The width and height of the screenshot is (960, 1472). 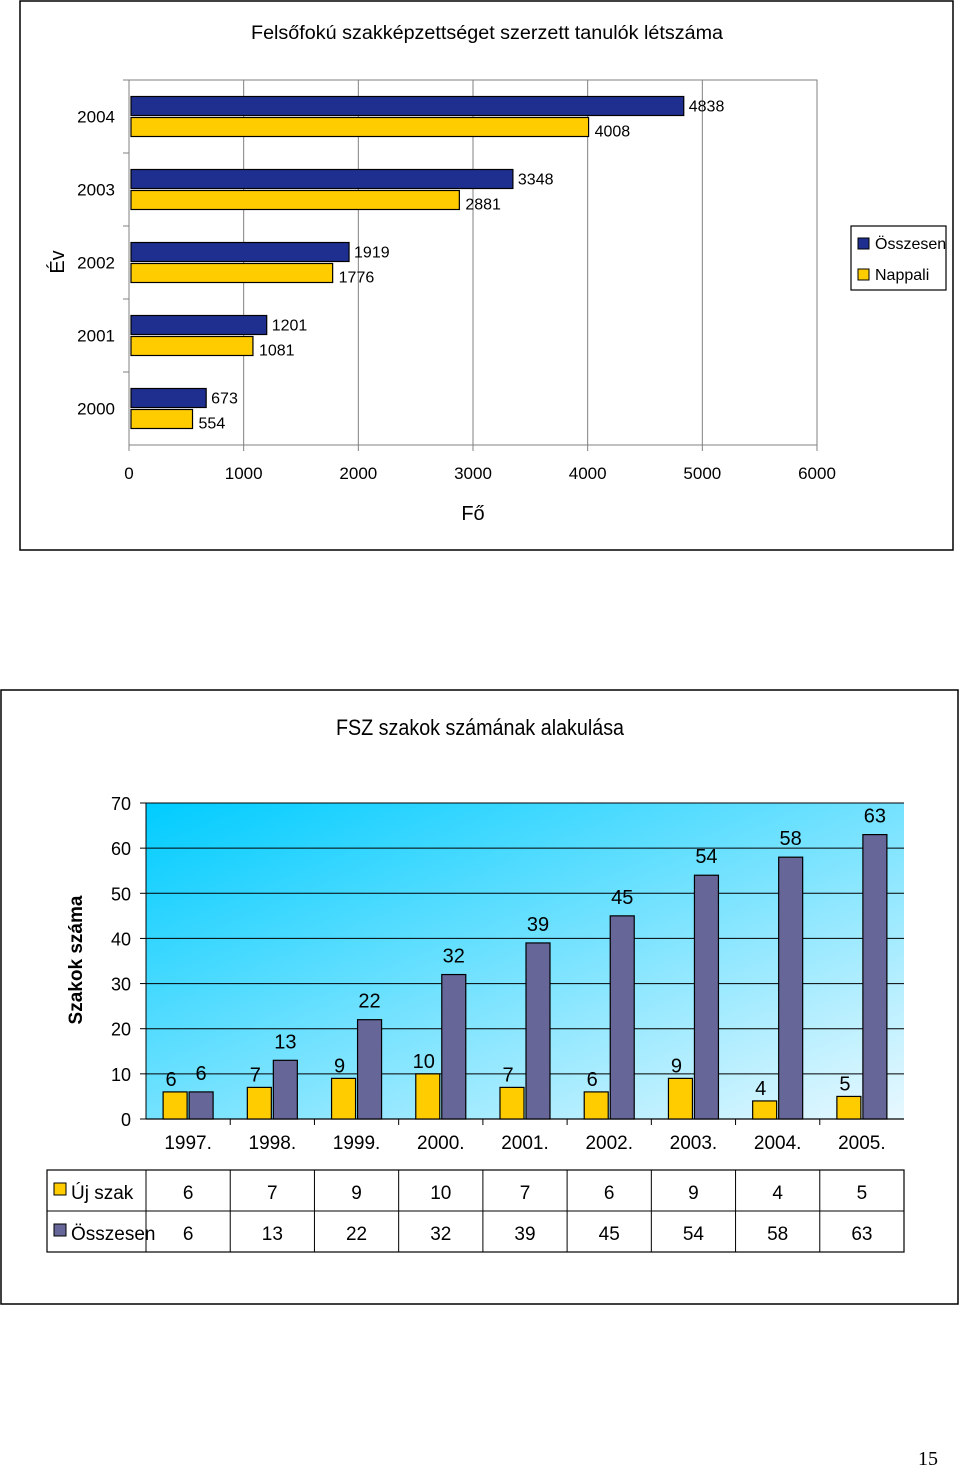 I want to click on chart2-legend-label: Új szak, so click(x=102, y=1193).